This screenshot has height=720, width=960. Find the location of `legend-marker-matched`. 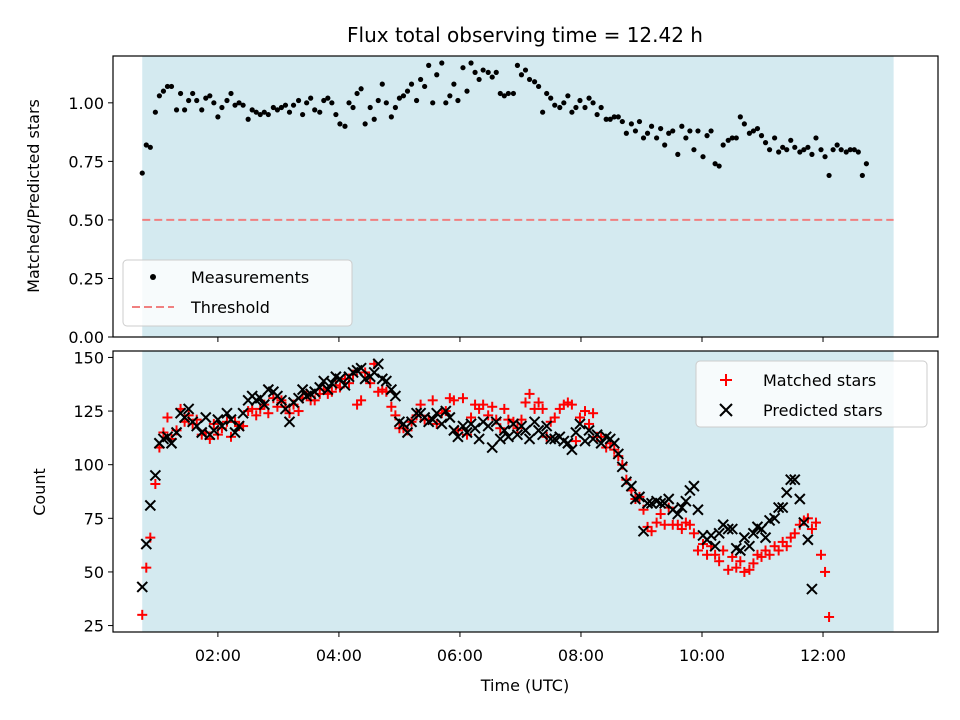

legend-marker-matched is located at coordinates (726, 380).